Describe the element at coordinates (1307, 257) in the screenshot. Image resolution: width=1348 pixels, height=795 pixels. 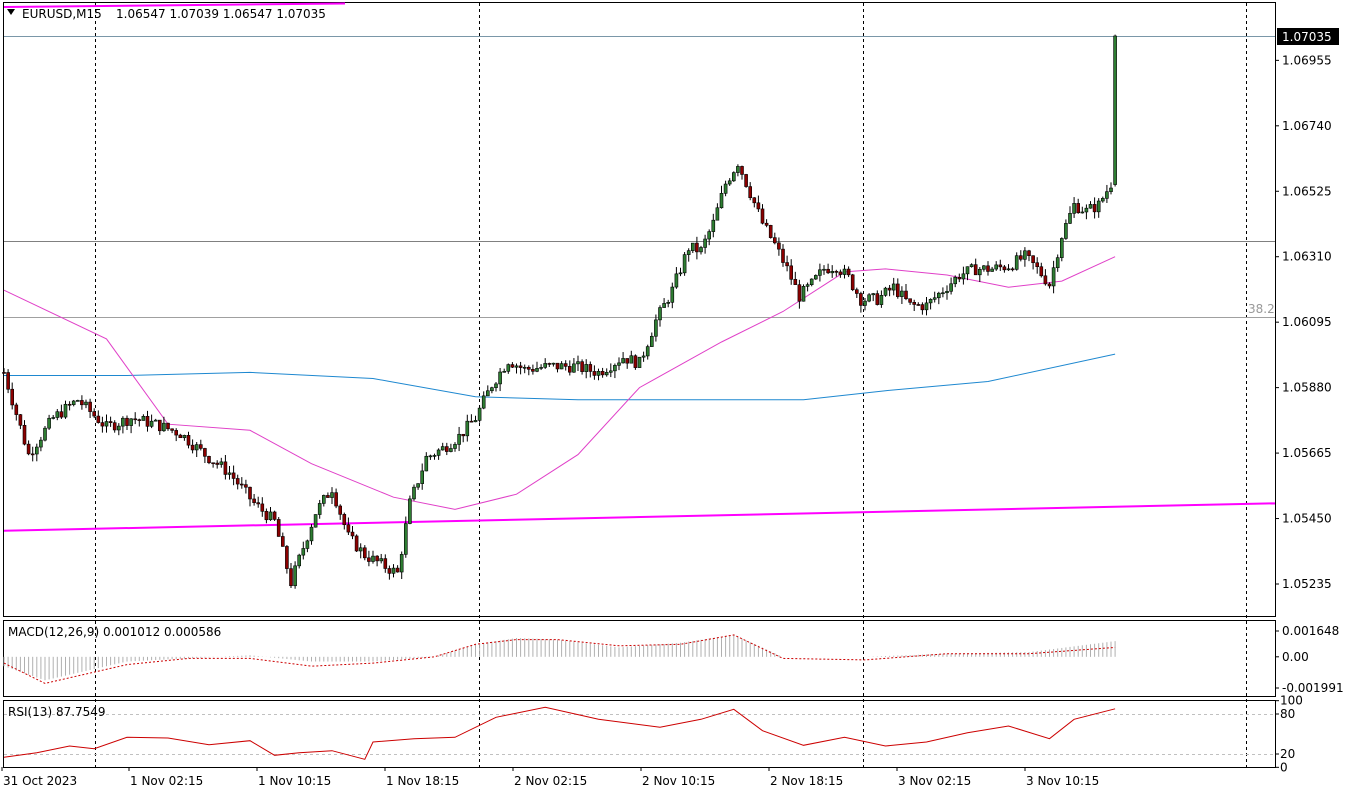
I see `price-label: 1.06310` at that location.